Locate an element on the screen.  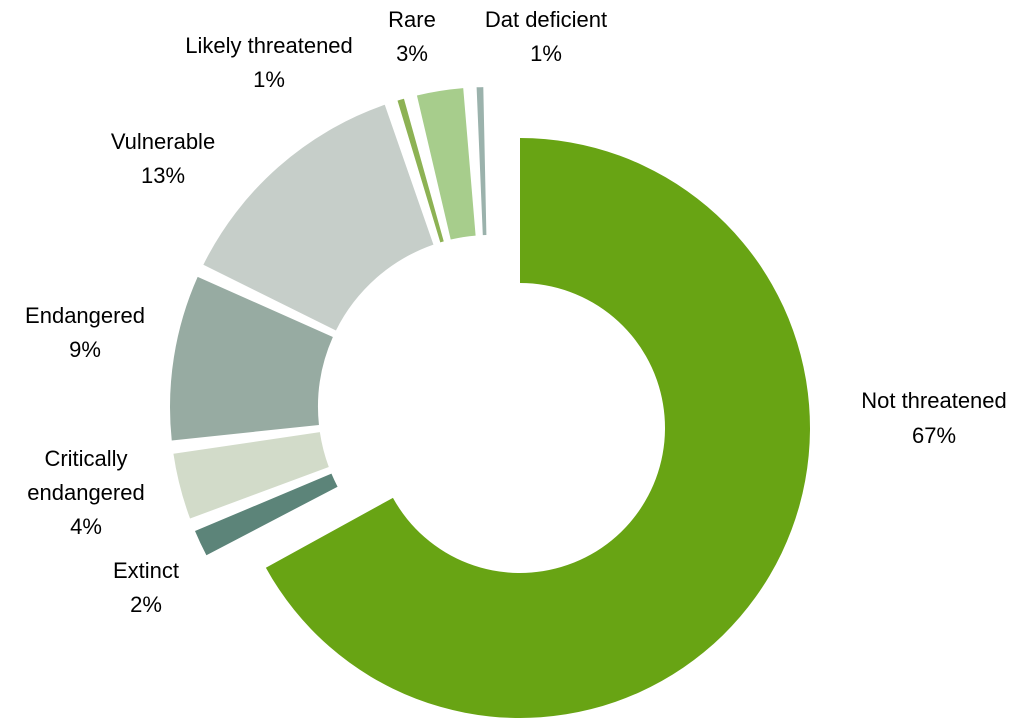
label-critically-endangered: Critically endangered 4% is located at coordinates (85, 492).